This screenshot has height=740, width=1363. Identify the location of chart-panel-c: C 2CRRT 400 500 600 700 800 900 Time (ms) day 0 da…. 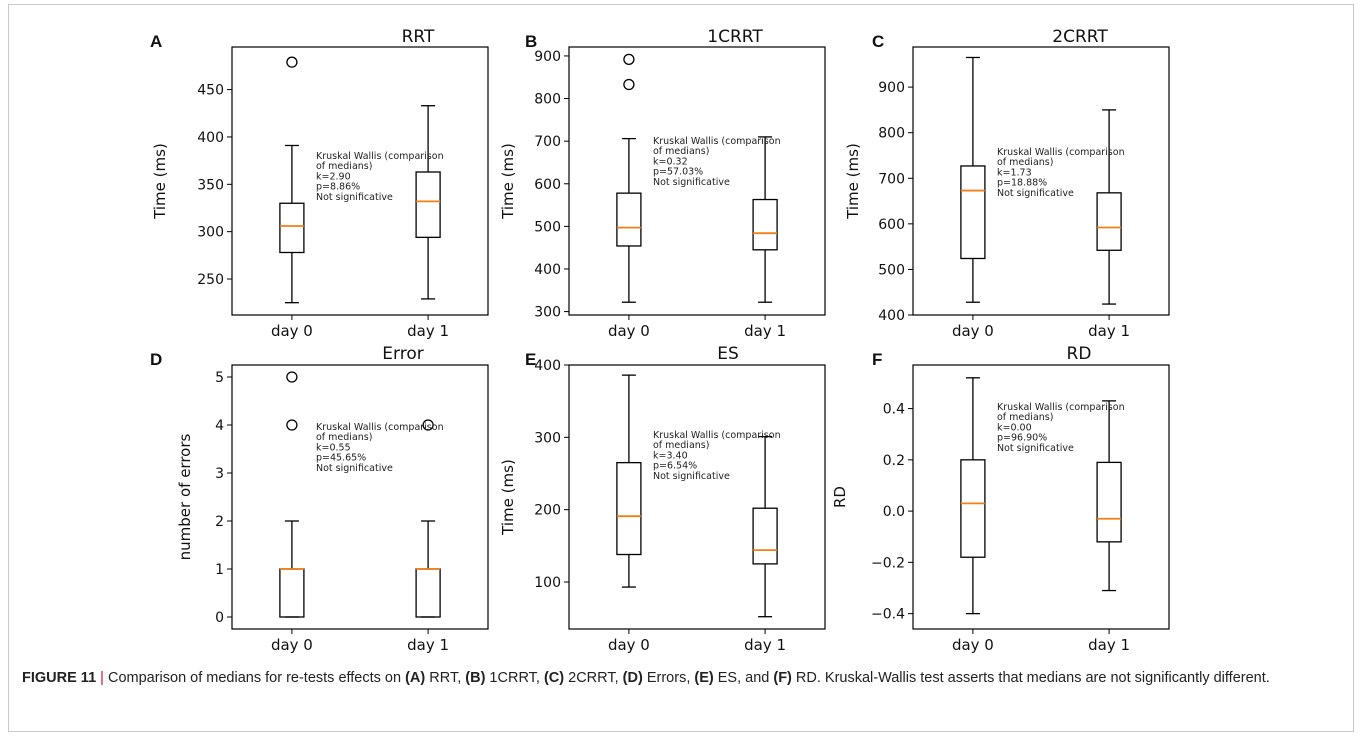
(1007, 183).